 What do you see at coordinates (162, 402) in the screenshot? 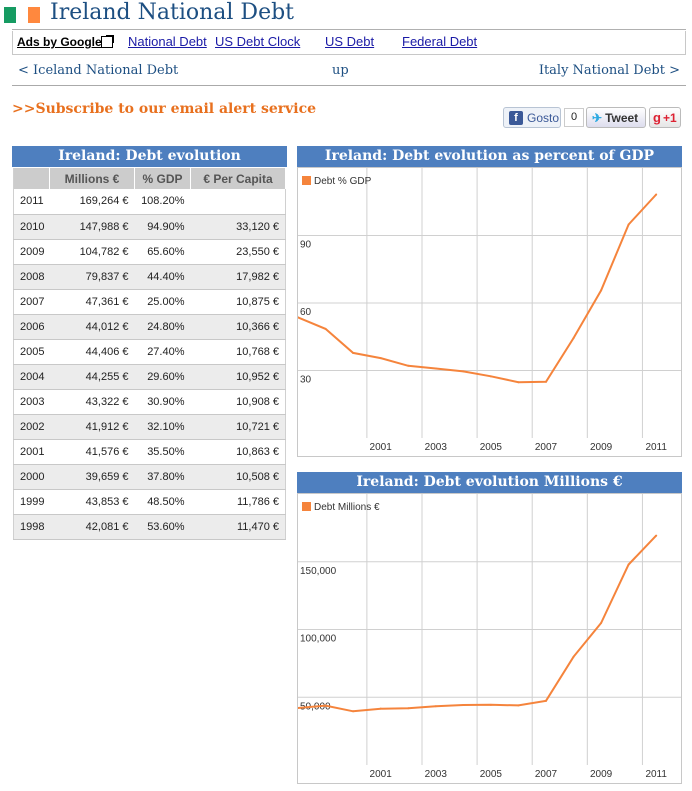
I see `row-gdp: 30.90%` at bounding box center [162, 402].